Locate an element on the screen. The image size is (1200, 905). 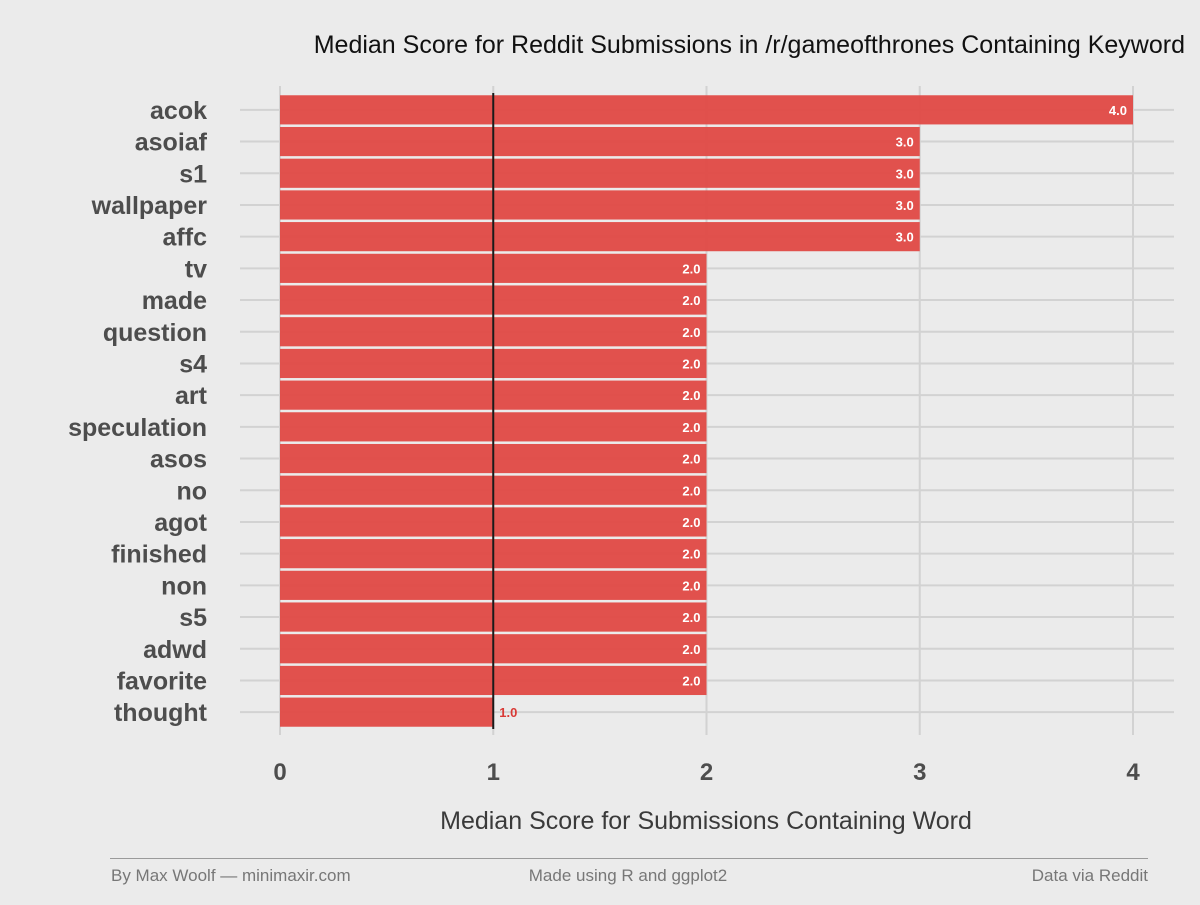
category-label-asoiaf: asoiaf is located at coordinates (171, 143).